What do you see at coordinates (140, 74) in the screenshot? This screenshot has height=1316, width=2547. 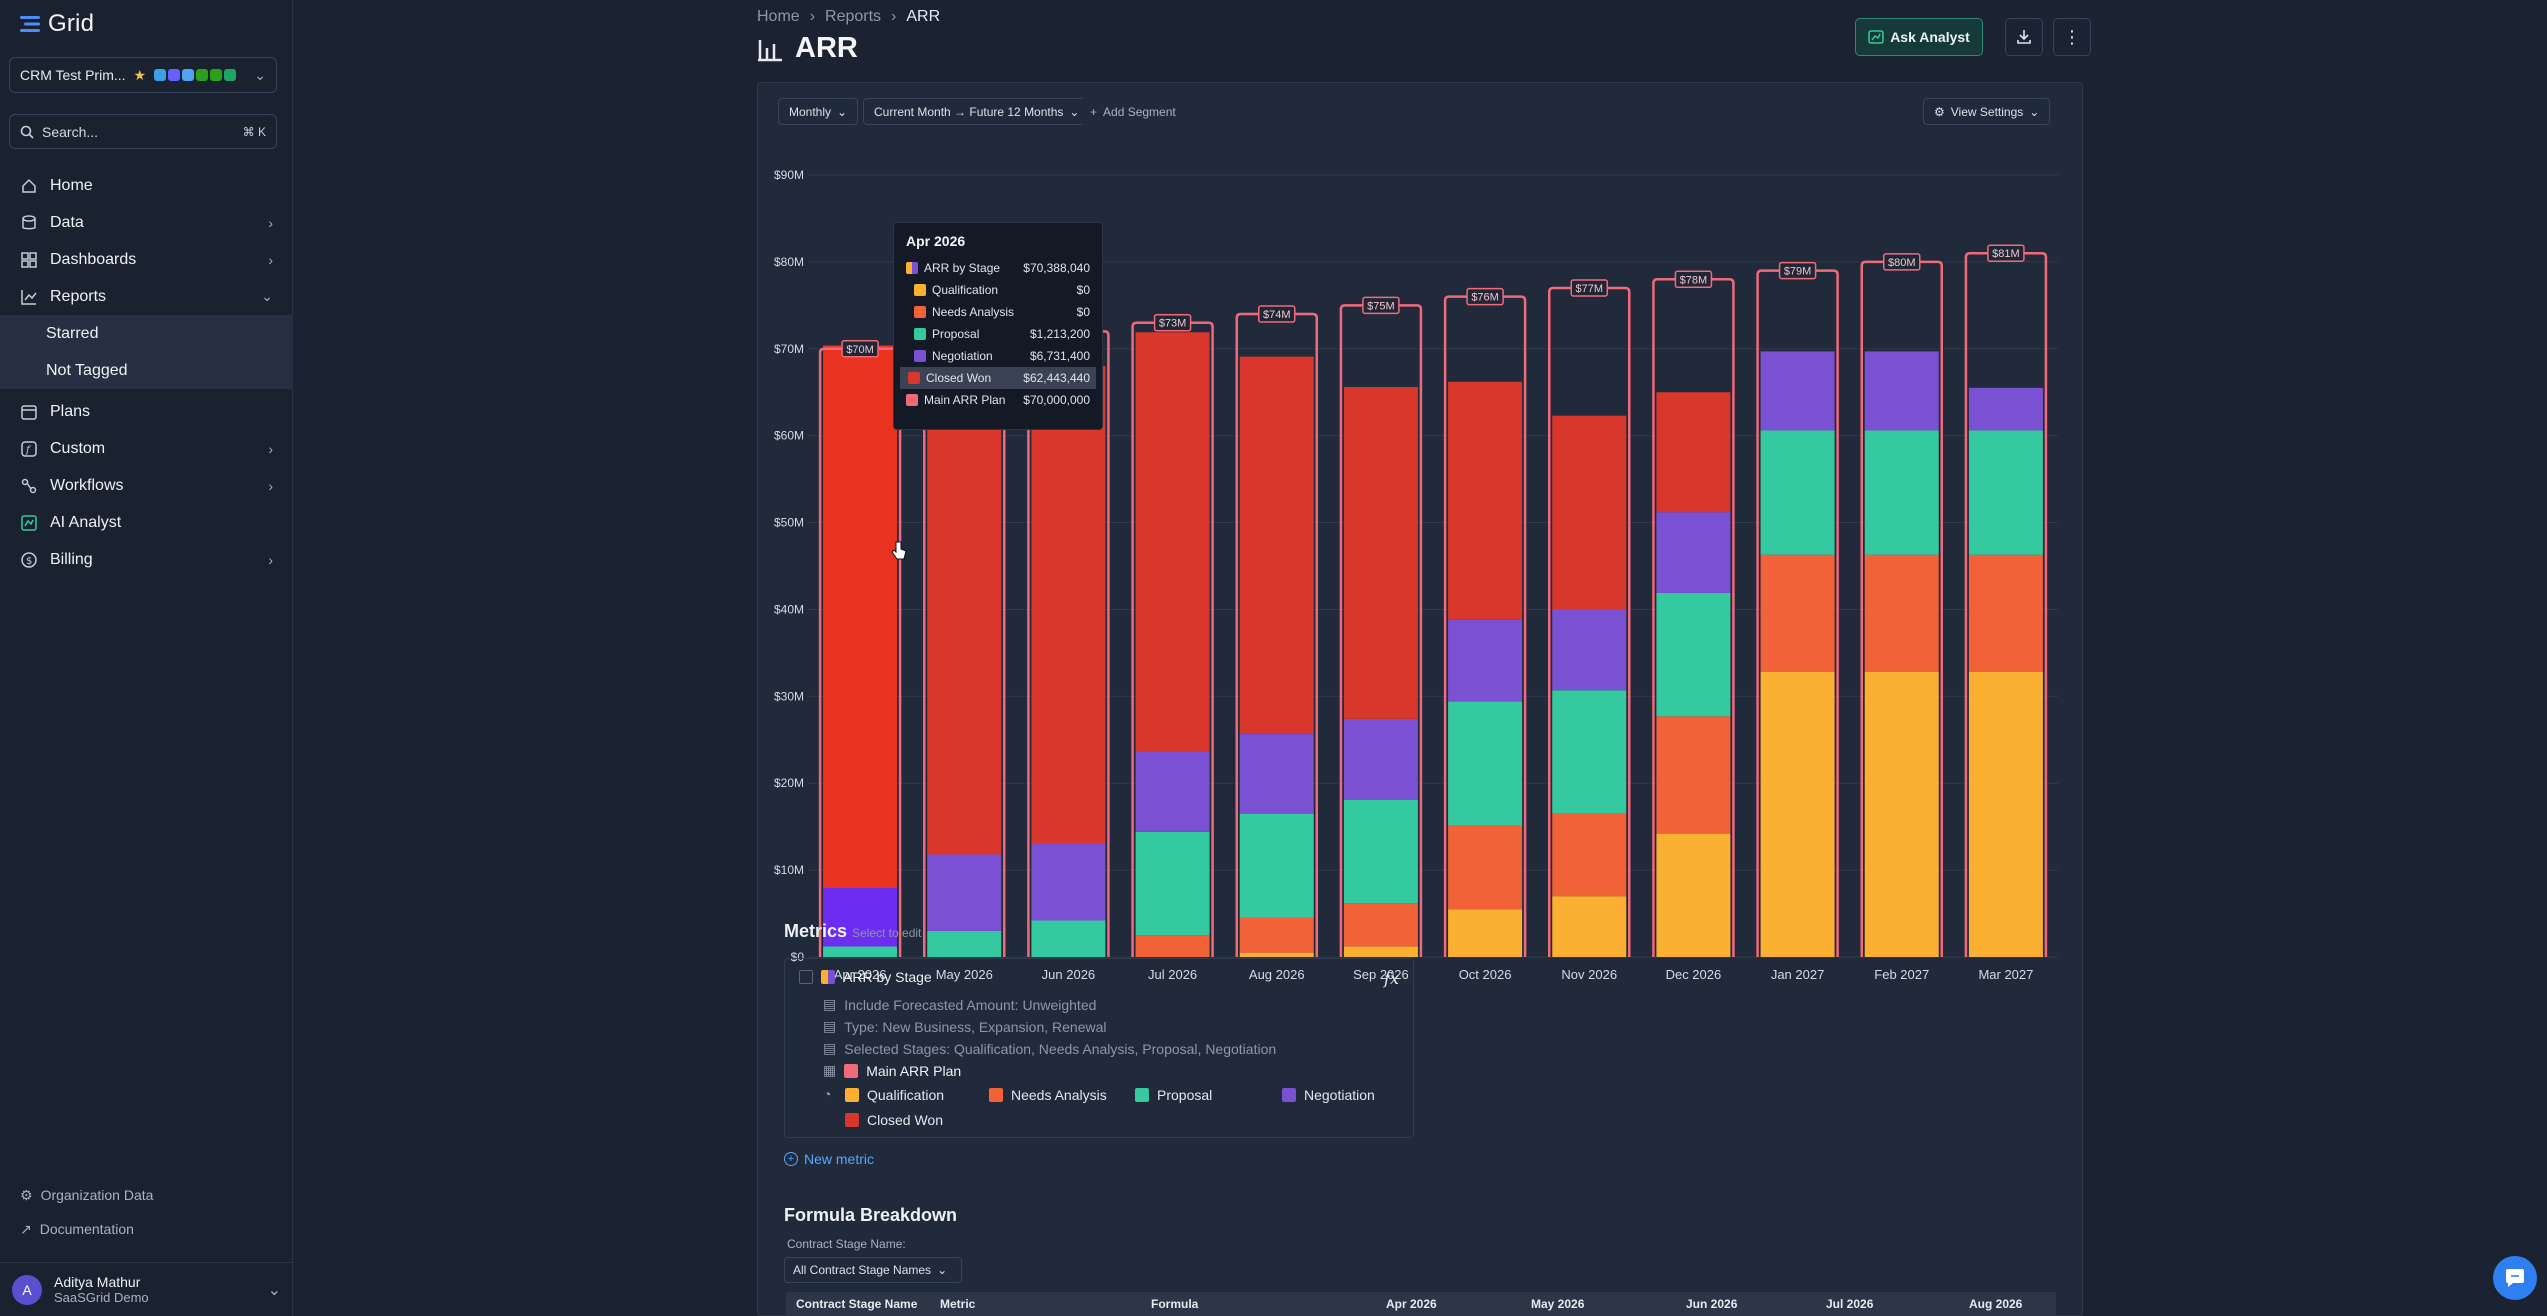 I see `star-icon: ★` at bounding box center [140, 74].